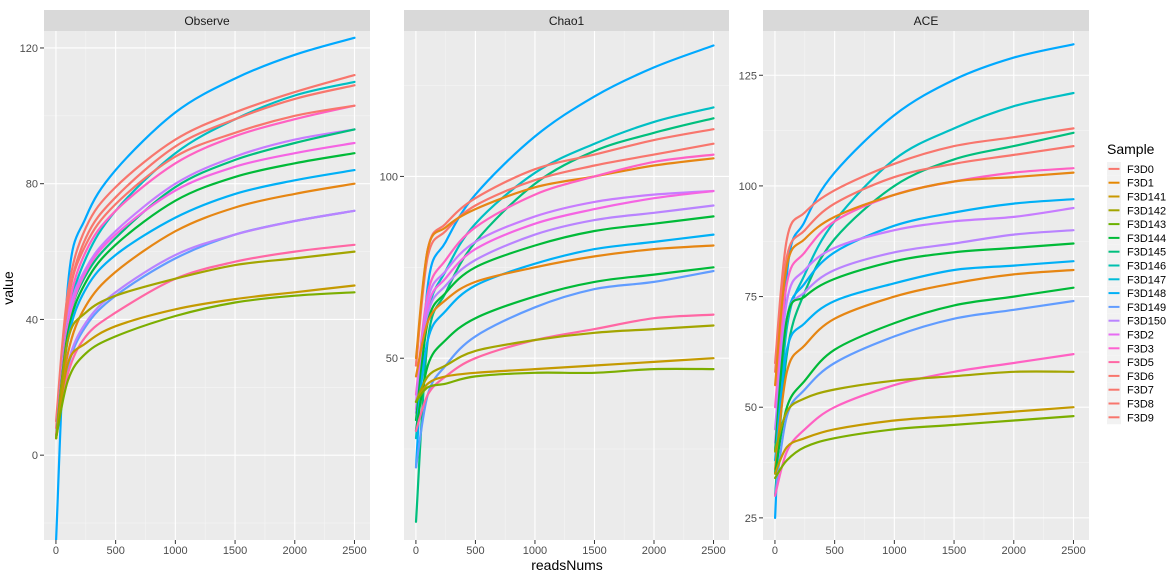 This screenshot has height=576, width=1174. Describe the element at coordinates (567, 565) in the screenshot. I see `x-axis-title: readsNums` at that location.